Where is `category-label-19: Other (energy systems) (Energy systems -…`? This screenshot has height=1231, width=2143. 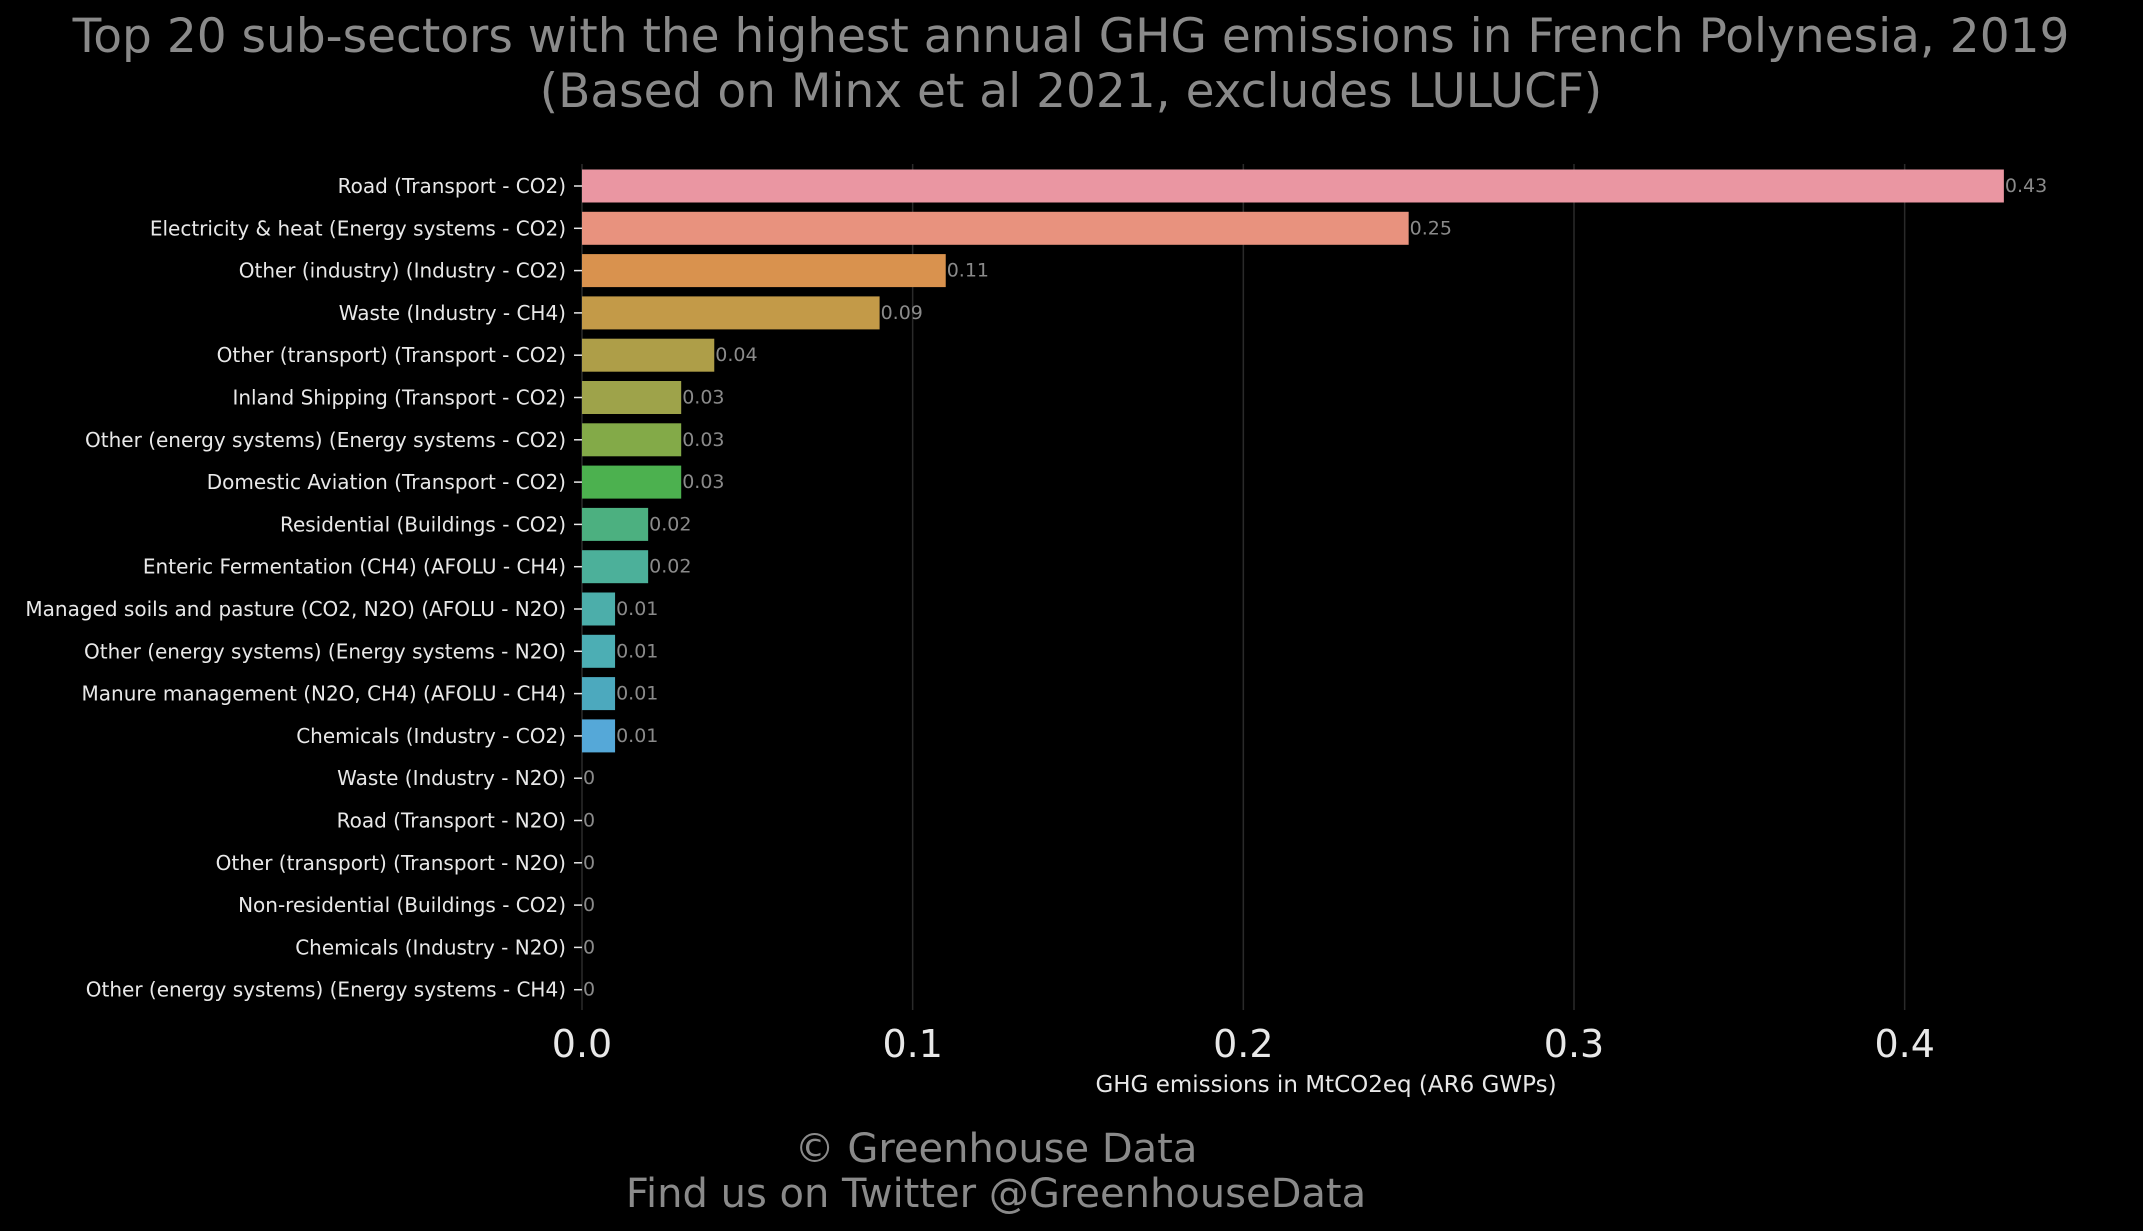 category-label-19: Other (energy systems) (Energy systems -… is located at coordinates (326, 990).